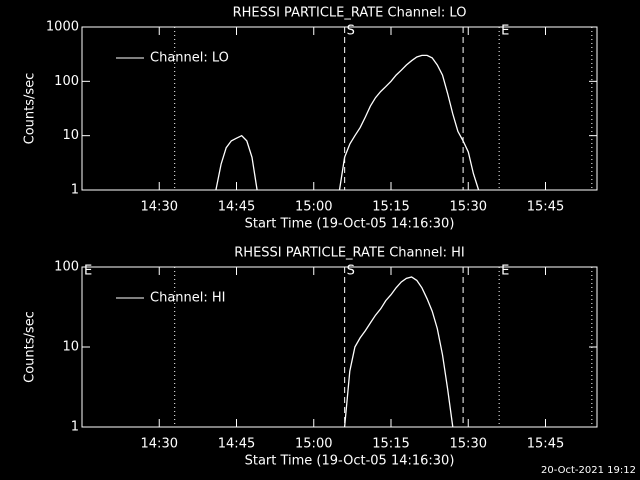 This screenshot has height=480, width=640. Describe the element at coordinates (62, 27) in the screenshot. I see `y-tick-label: 1000` at that location.